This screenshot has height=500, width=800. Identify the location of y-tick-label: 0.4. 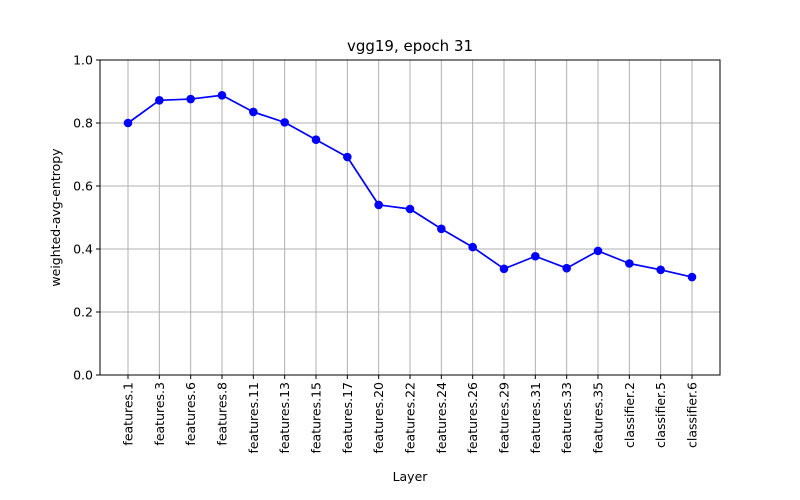
(83, 249).